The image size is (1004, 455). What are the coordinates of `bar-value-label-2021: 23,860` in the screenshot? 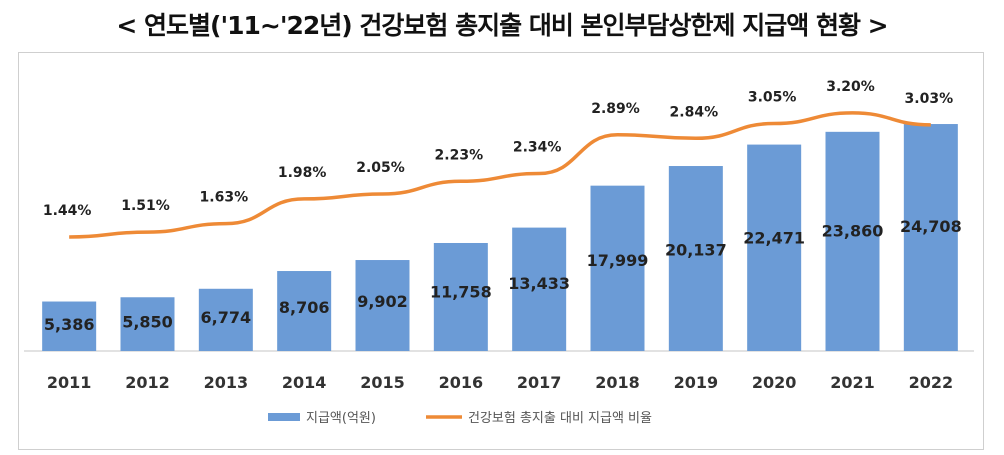 It's located at (853, 230).